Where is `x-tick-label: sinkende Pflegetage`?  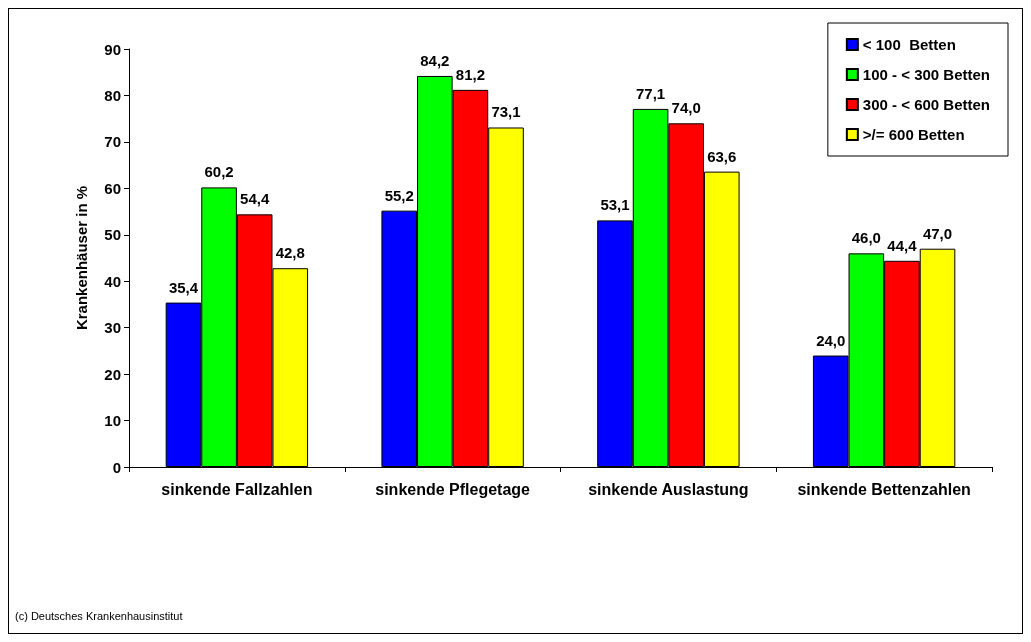
x-tick-label: sinkende Pflegetage is located at coordinates (453, 489).